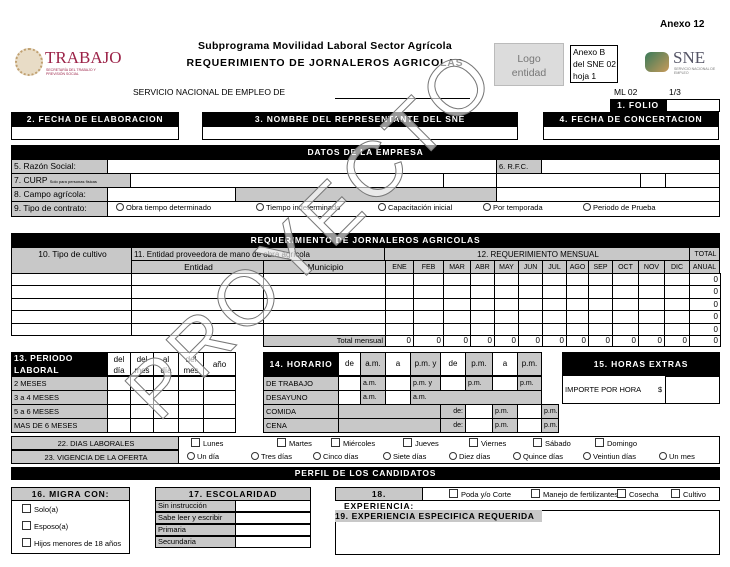  Describe the element at coordinates (421, 443) in the screenshot. I see `check-option: Jueves` at that location.